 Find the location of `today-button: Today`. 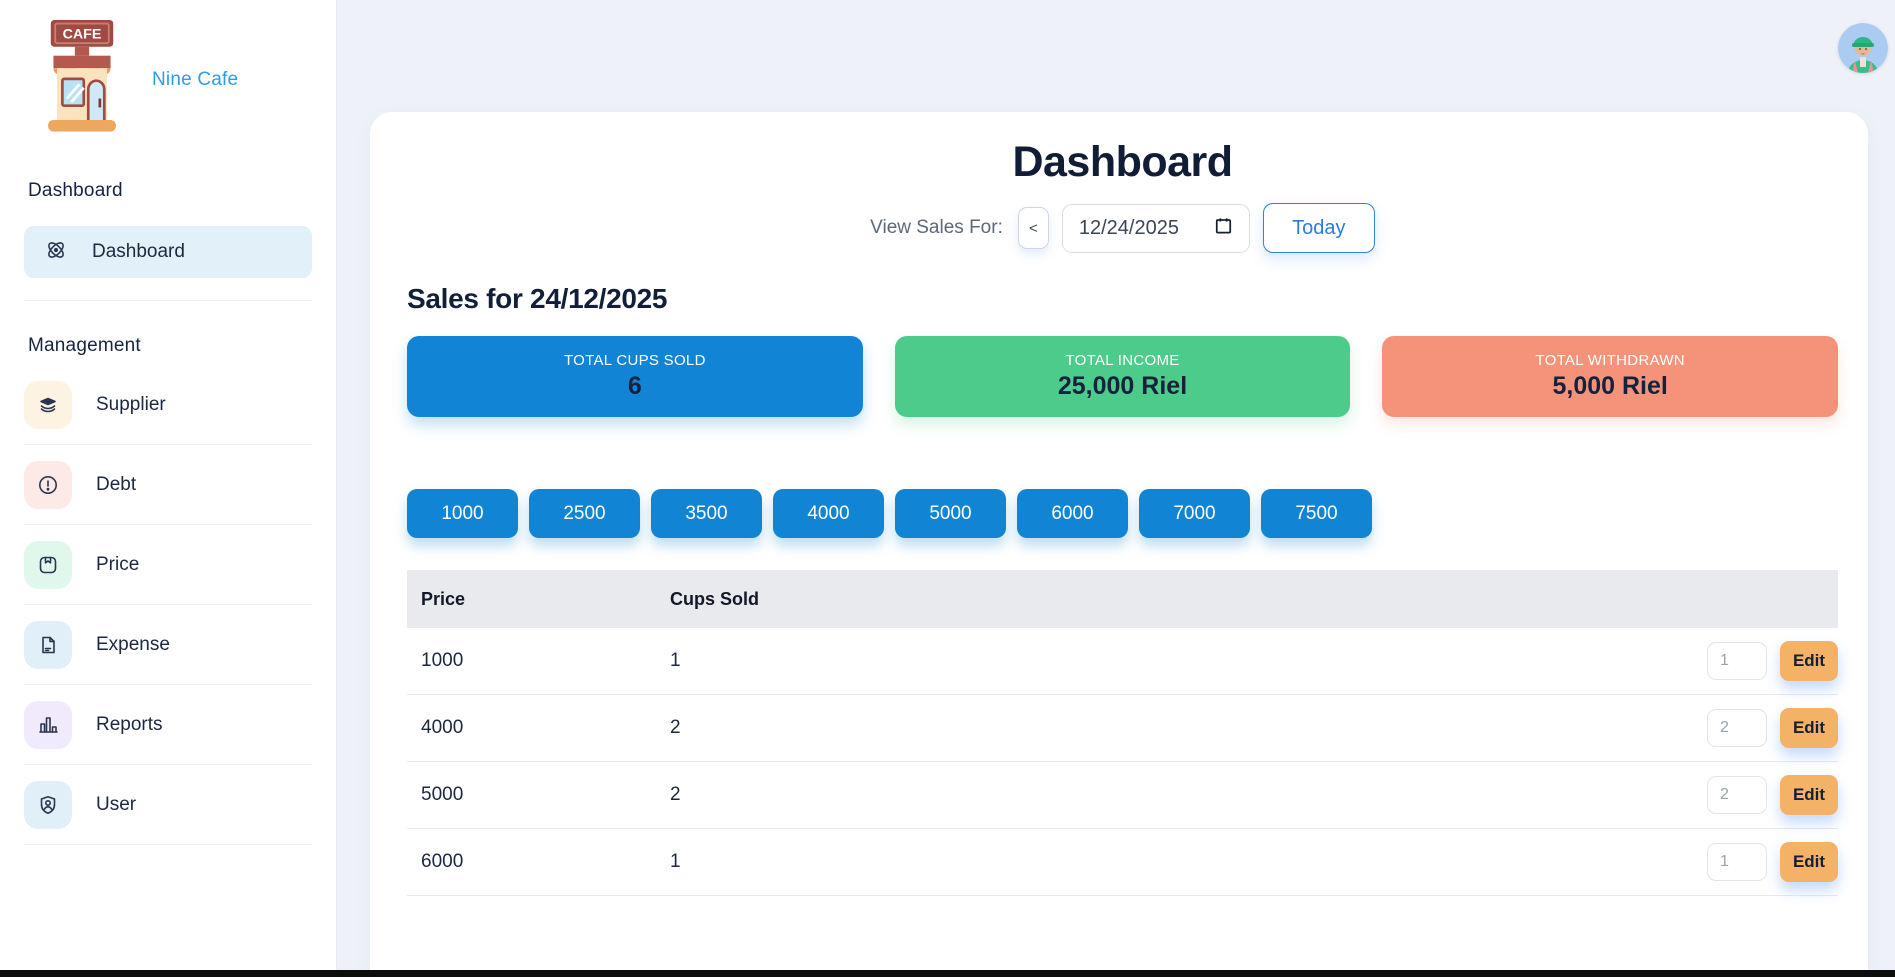

today-button: Today is located at coordinates (1318, 228).